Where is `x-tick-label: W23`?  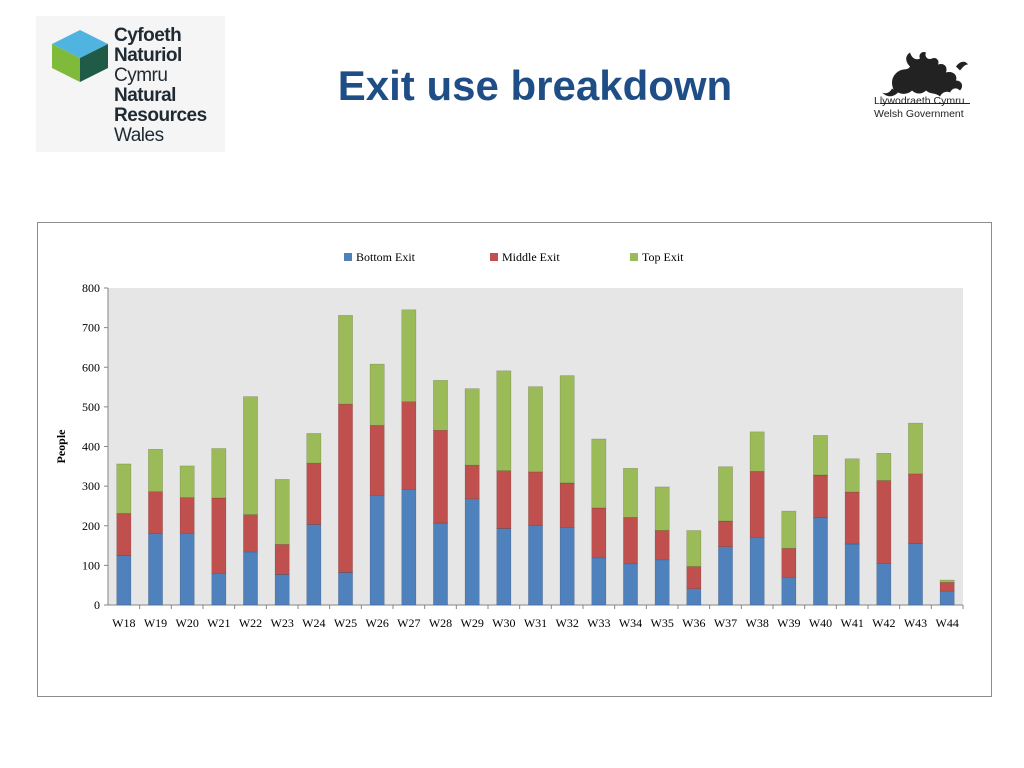 x-tick-label: W23 is located at coordinates (282, 623).